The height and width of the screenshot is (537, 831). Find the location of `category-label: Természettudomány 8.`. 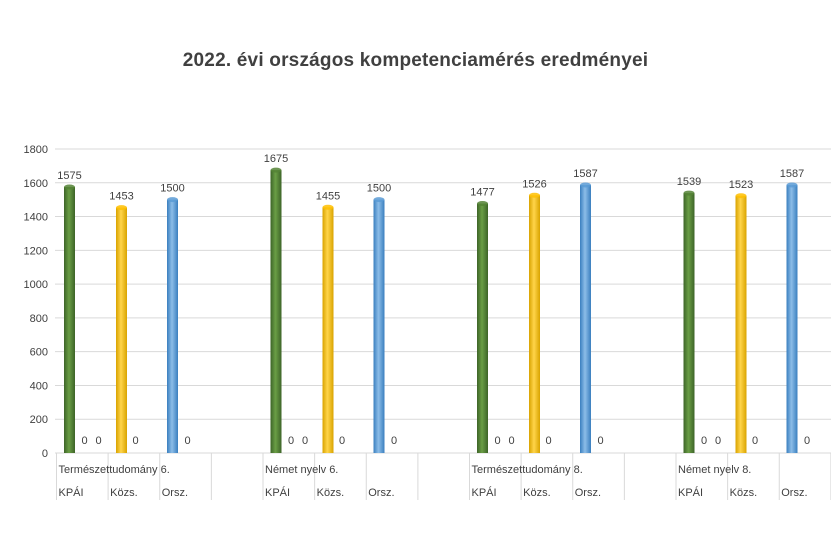

category-label: Természettudomány 8. is located at coordinates (527, 470).